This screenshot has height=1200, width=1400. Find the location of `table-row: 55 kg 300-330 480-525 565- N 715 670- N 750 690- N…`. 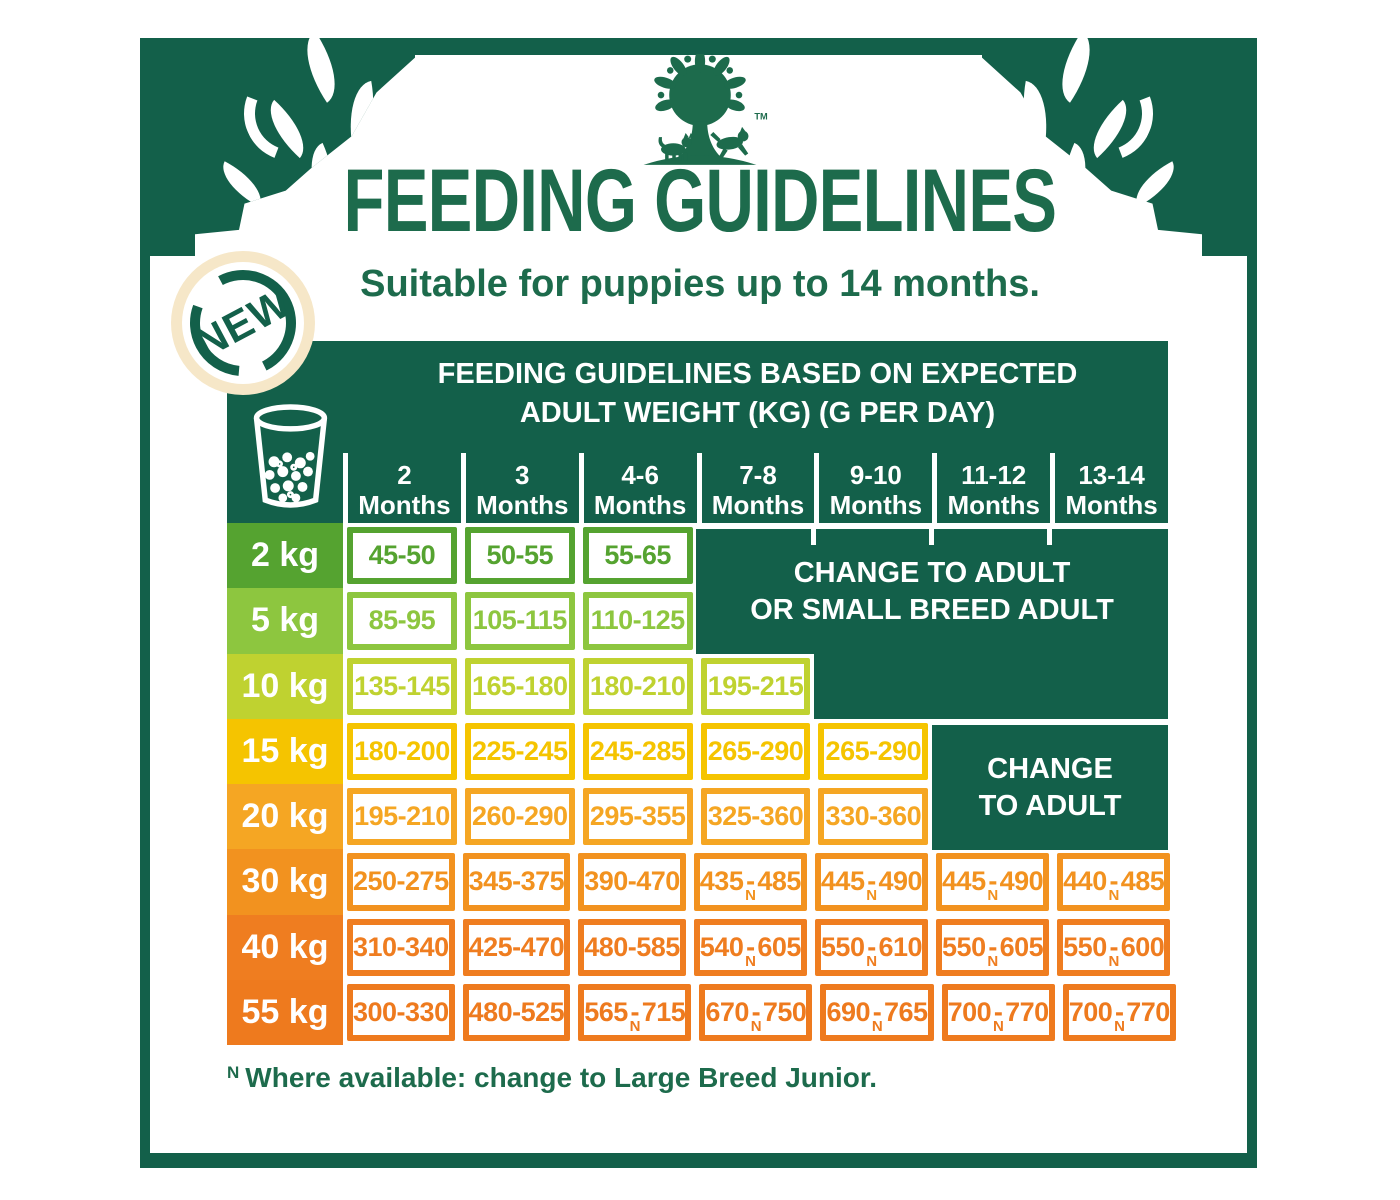

table-row: 55 kg 300-330 480-525 565- N 715 670- N 750 690- N… is located at coordinates (701, 1012).